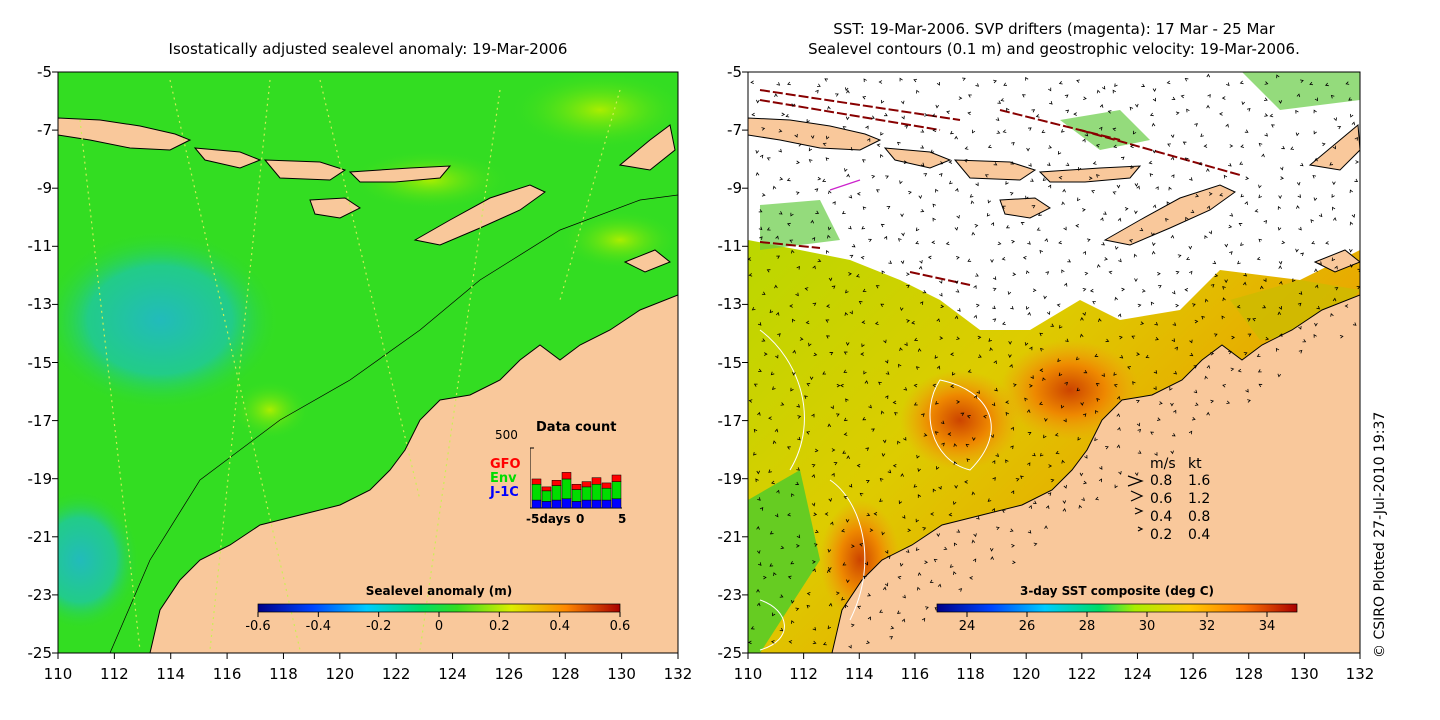 The width and height of the screenshot is (1440, 720). What do you see at coordinates (40, 536) in the screenshot?
I see `left-y-tick-label: -21` at bounding box center [40, 536].